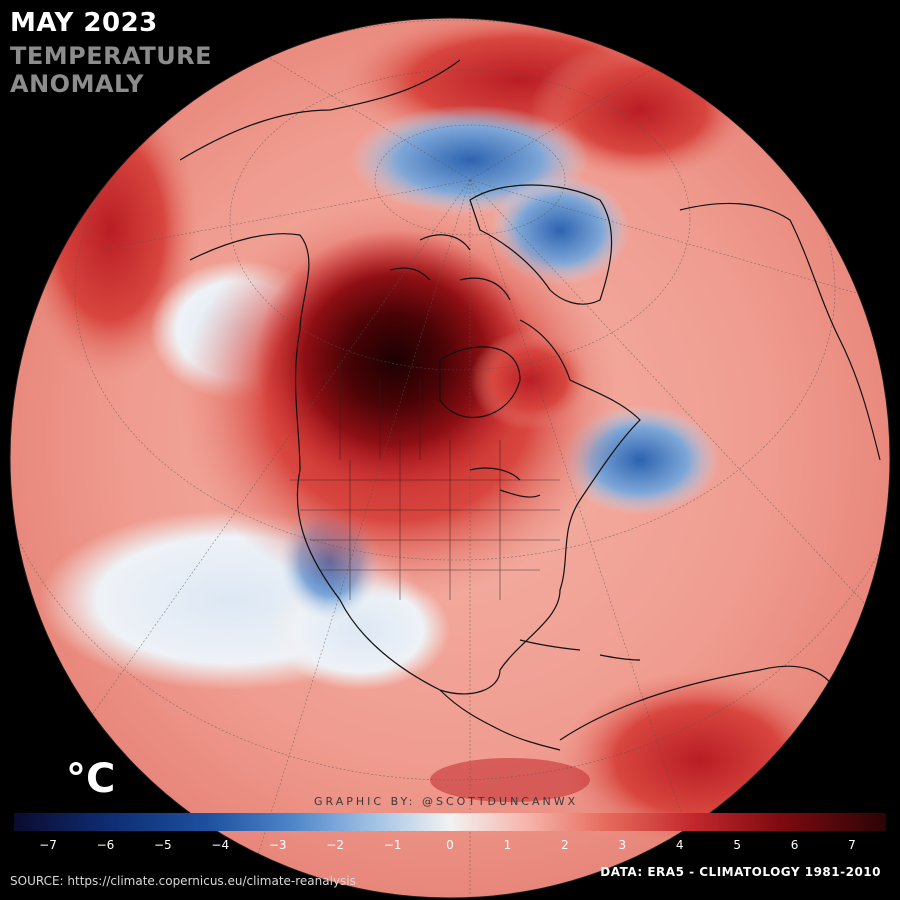 The height and width of the screenshot is (900, 900). I want to click on caribbean-islands, so click(580, 650).